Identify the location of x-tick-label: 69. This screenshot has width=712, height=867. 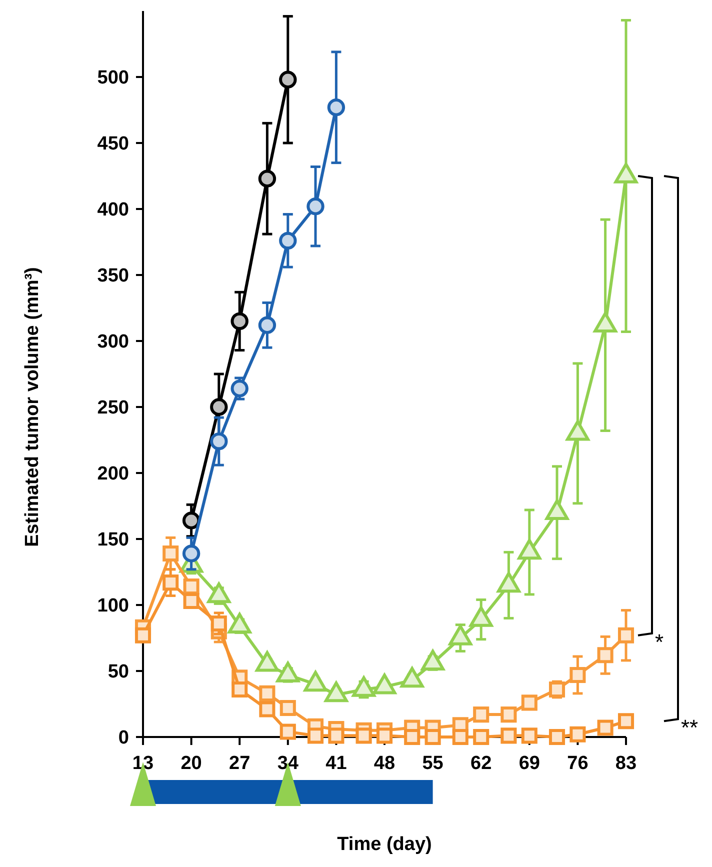
(529, 763).